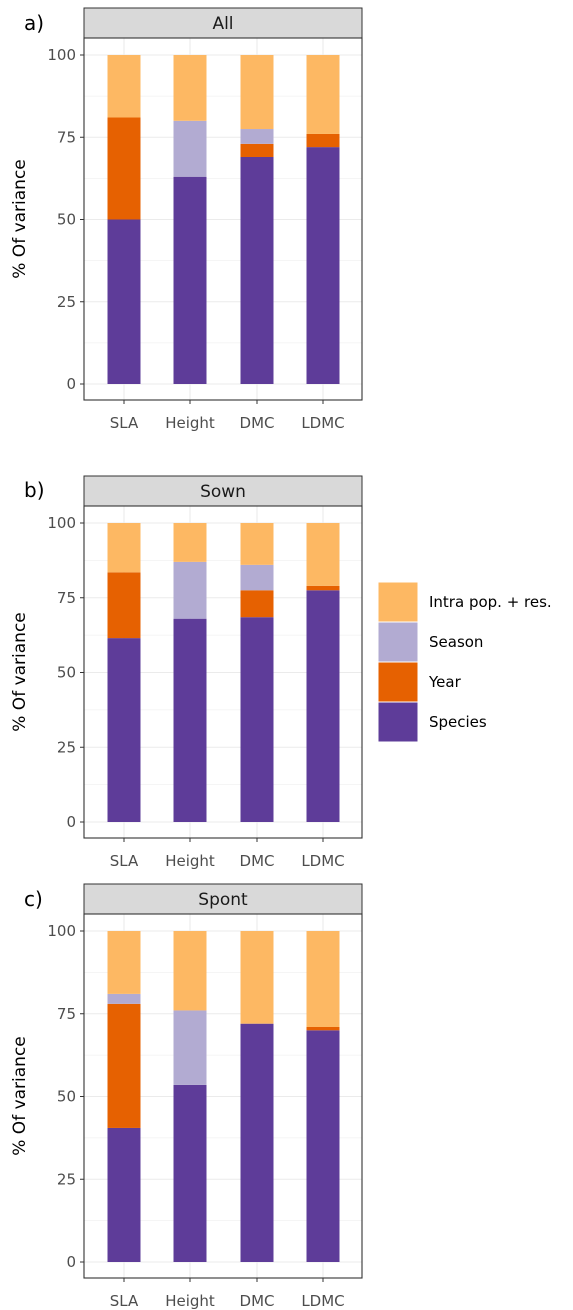 The width and height of the screenshot is (573, 1310). Describe the element at coordinates (398, 722) in the screenshot. I see `legend-key-species` at that location.